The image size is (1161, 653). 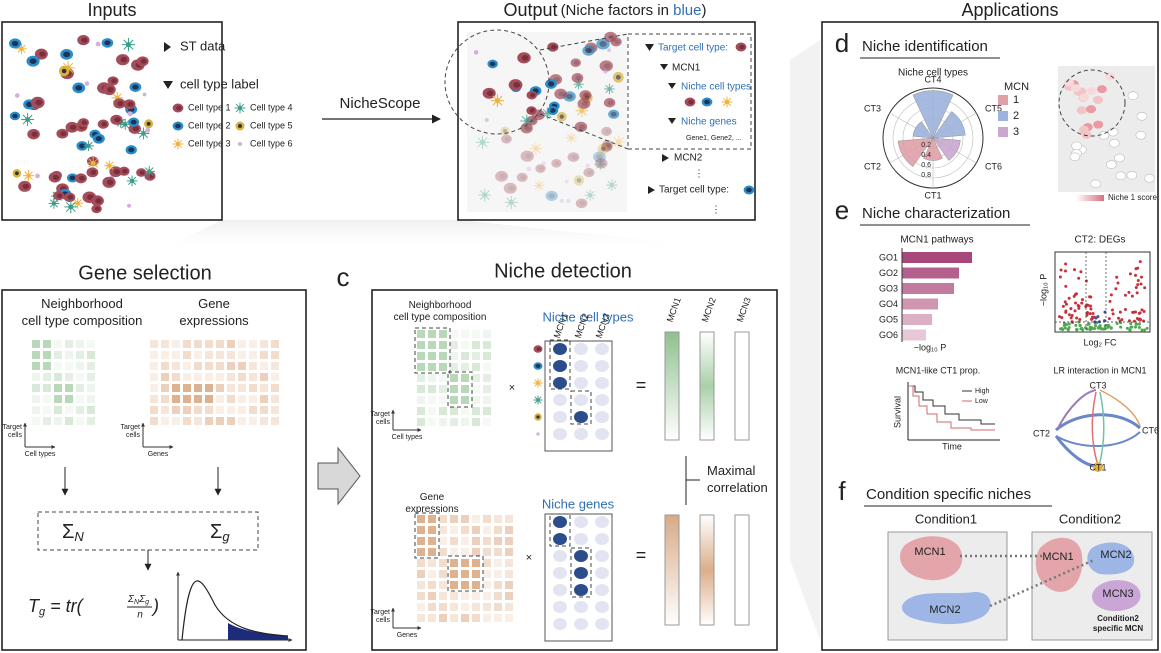 What do you see at coordinates (952, 405) in the screenshot?
I see `km-high` at bounding box center [952, 405].